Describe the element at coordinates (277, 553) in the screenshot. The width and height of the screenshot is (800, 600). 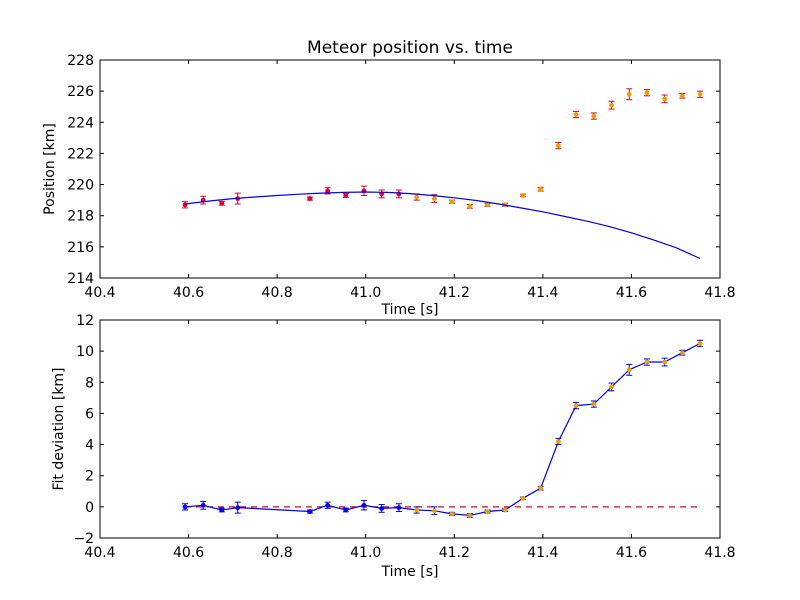
I see `deviation-plot-x-tick-label: 40.8` at that location.